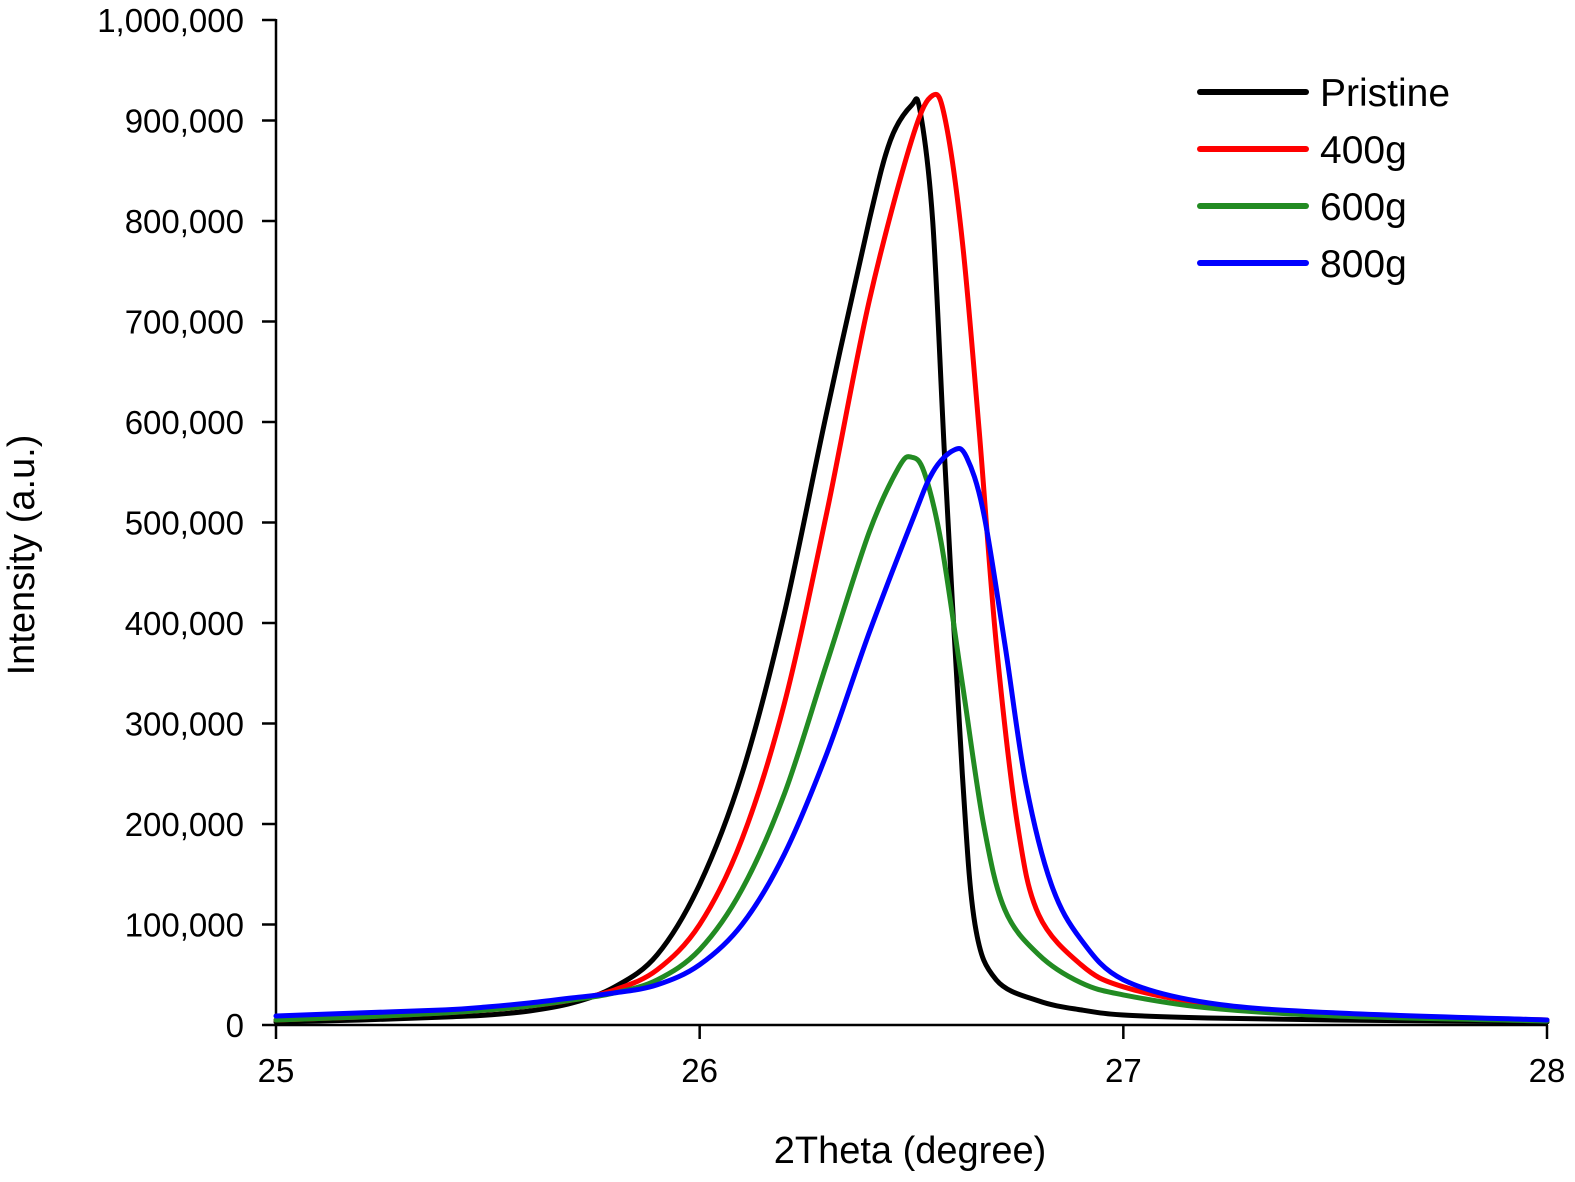  I want to click on x-tick-label: 28, so click(1547, 1070).